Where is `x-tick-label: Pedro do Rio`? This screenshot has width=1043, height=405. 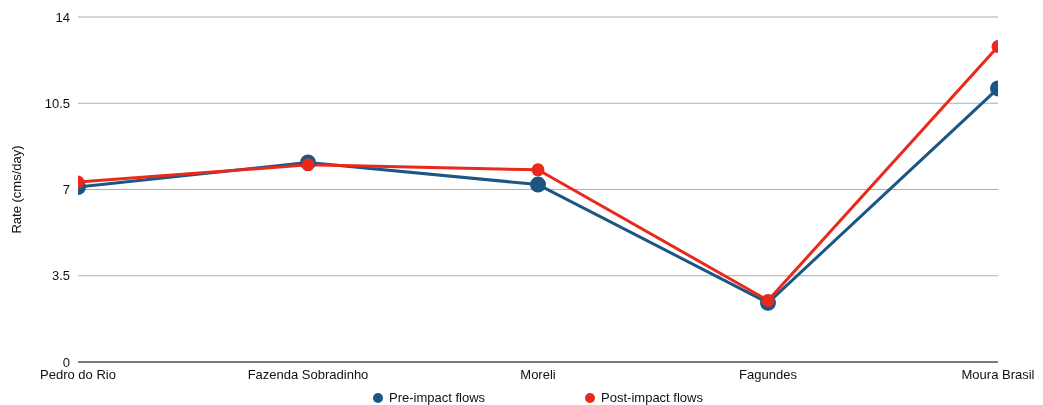
x-tick-label: Pedro do Rio is located at coordinates (78, 375).